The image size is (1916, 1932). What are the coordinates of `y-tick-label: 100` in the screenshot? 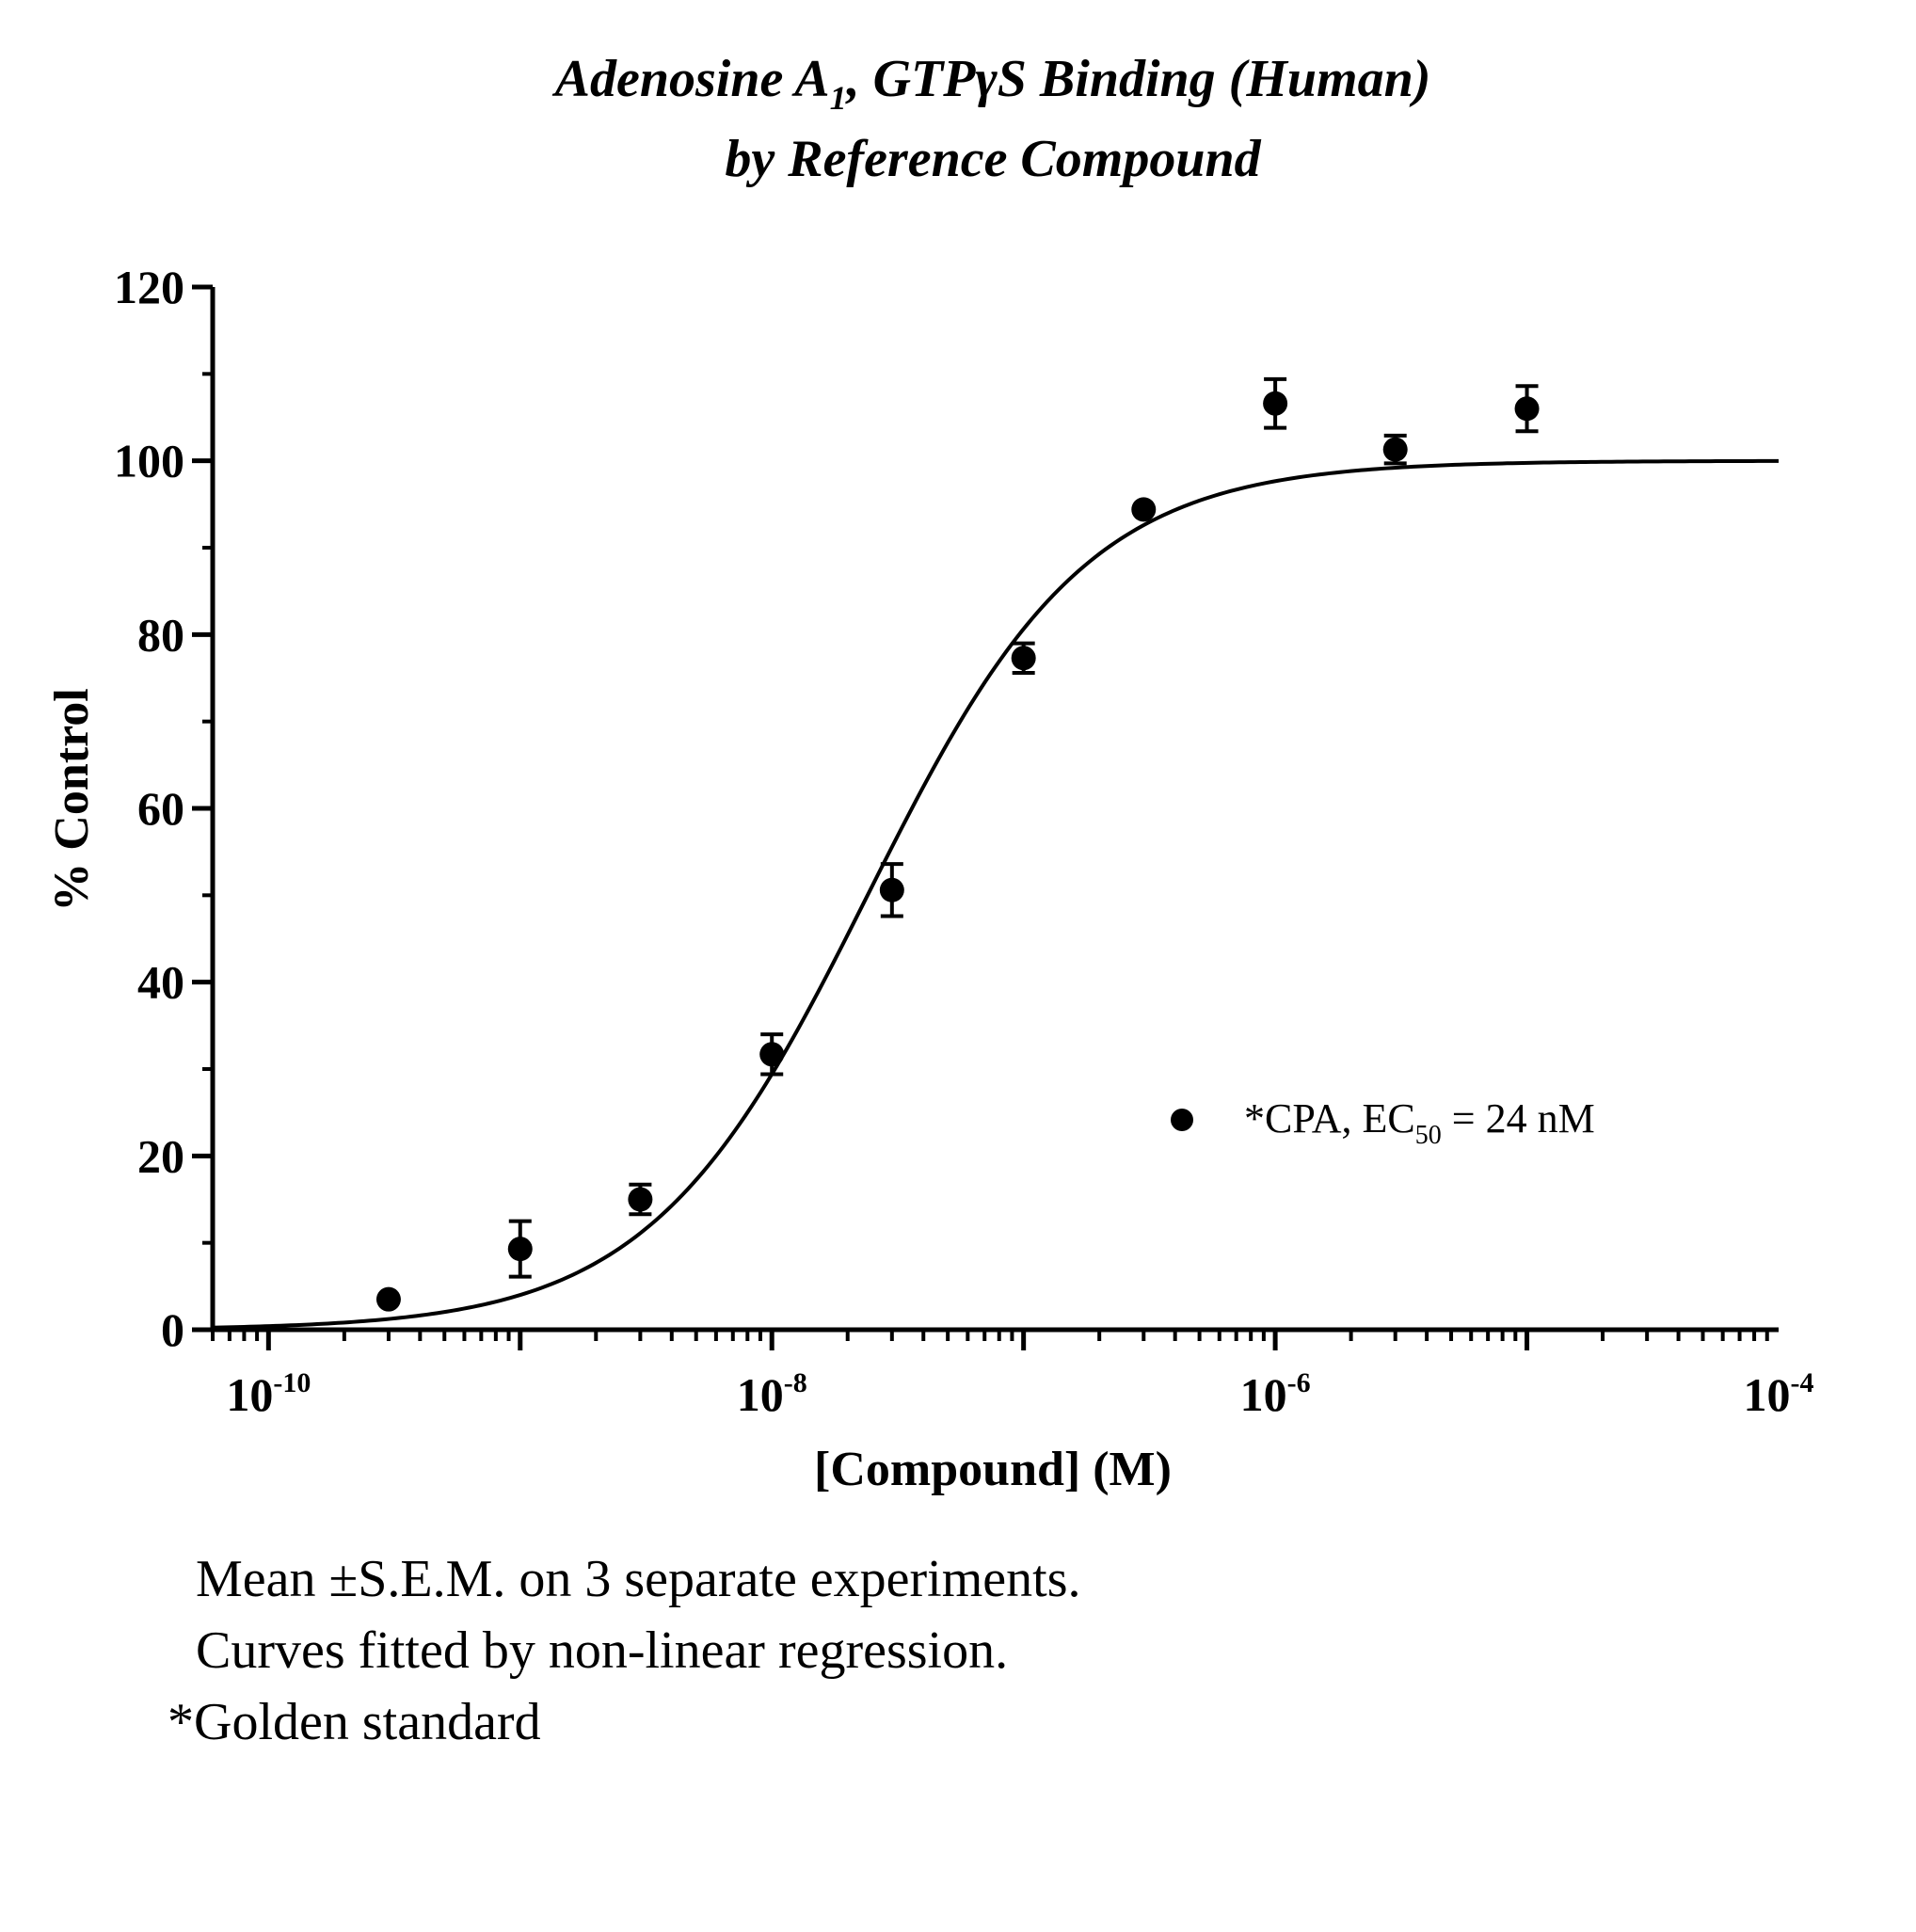 It's located at (149, 461).